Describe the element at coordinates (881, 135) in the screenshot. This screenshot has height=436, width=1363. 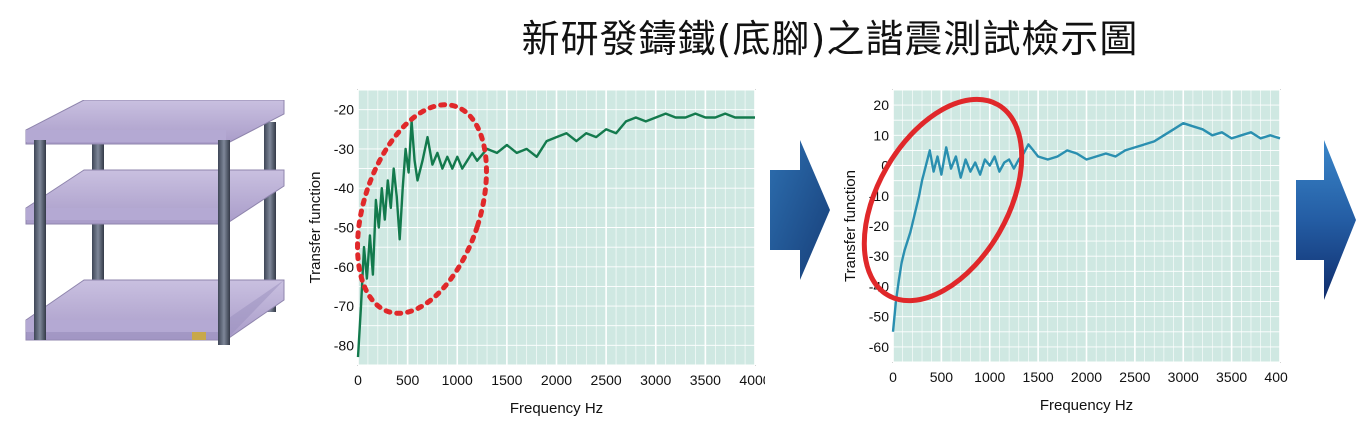
I see `y-tick-label: 10` at that location.